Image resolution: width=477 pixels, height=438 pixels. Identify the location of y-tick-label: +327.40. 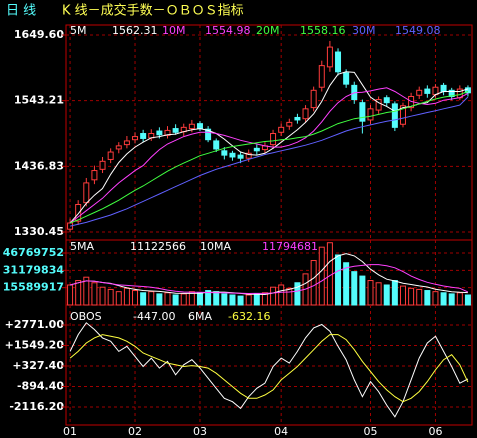
(38, 365).